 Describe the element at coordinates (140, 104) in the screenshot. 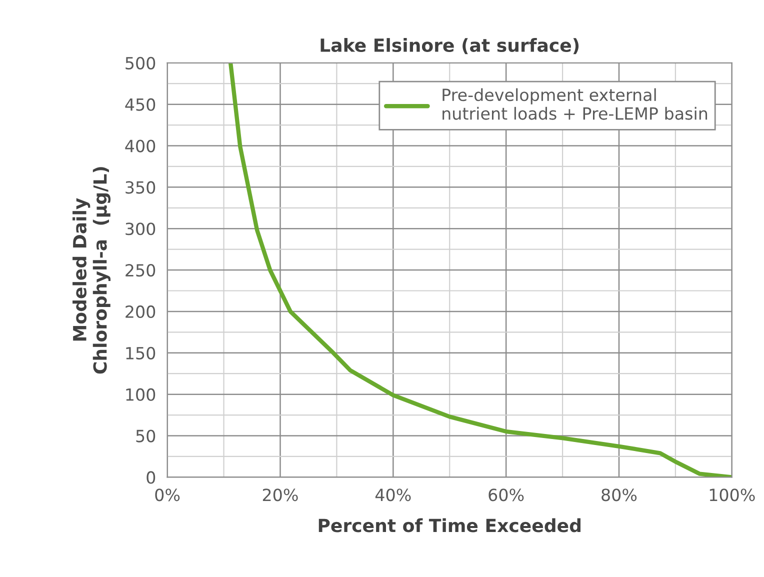

I see `y-tick-label: 450` at that location.